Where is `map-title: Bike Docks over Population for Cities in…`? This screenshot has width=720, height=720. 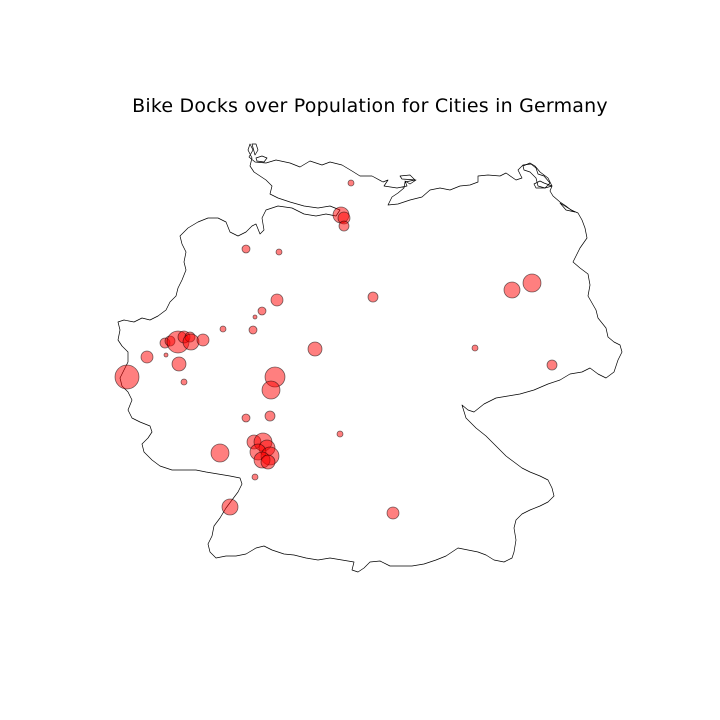 map-title: Bike Docks over Population for Cities in… is located at coordinates (370, 106).